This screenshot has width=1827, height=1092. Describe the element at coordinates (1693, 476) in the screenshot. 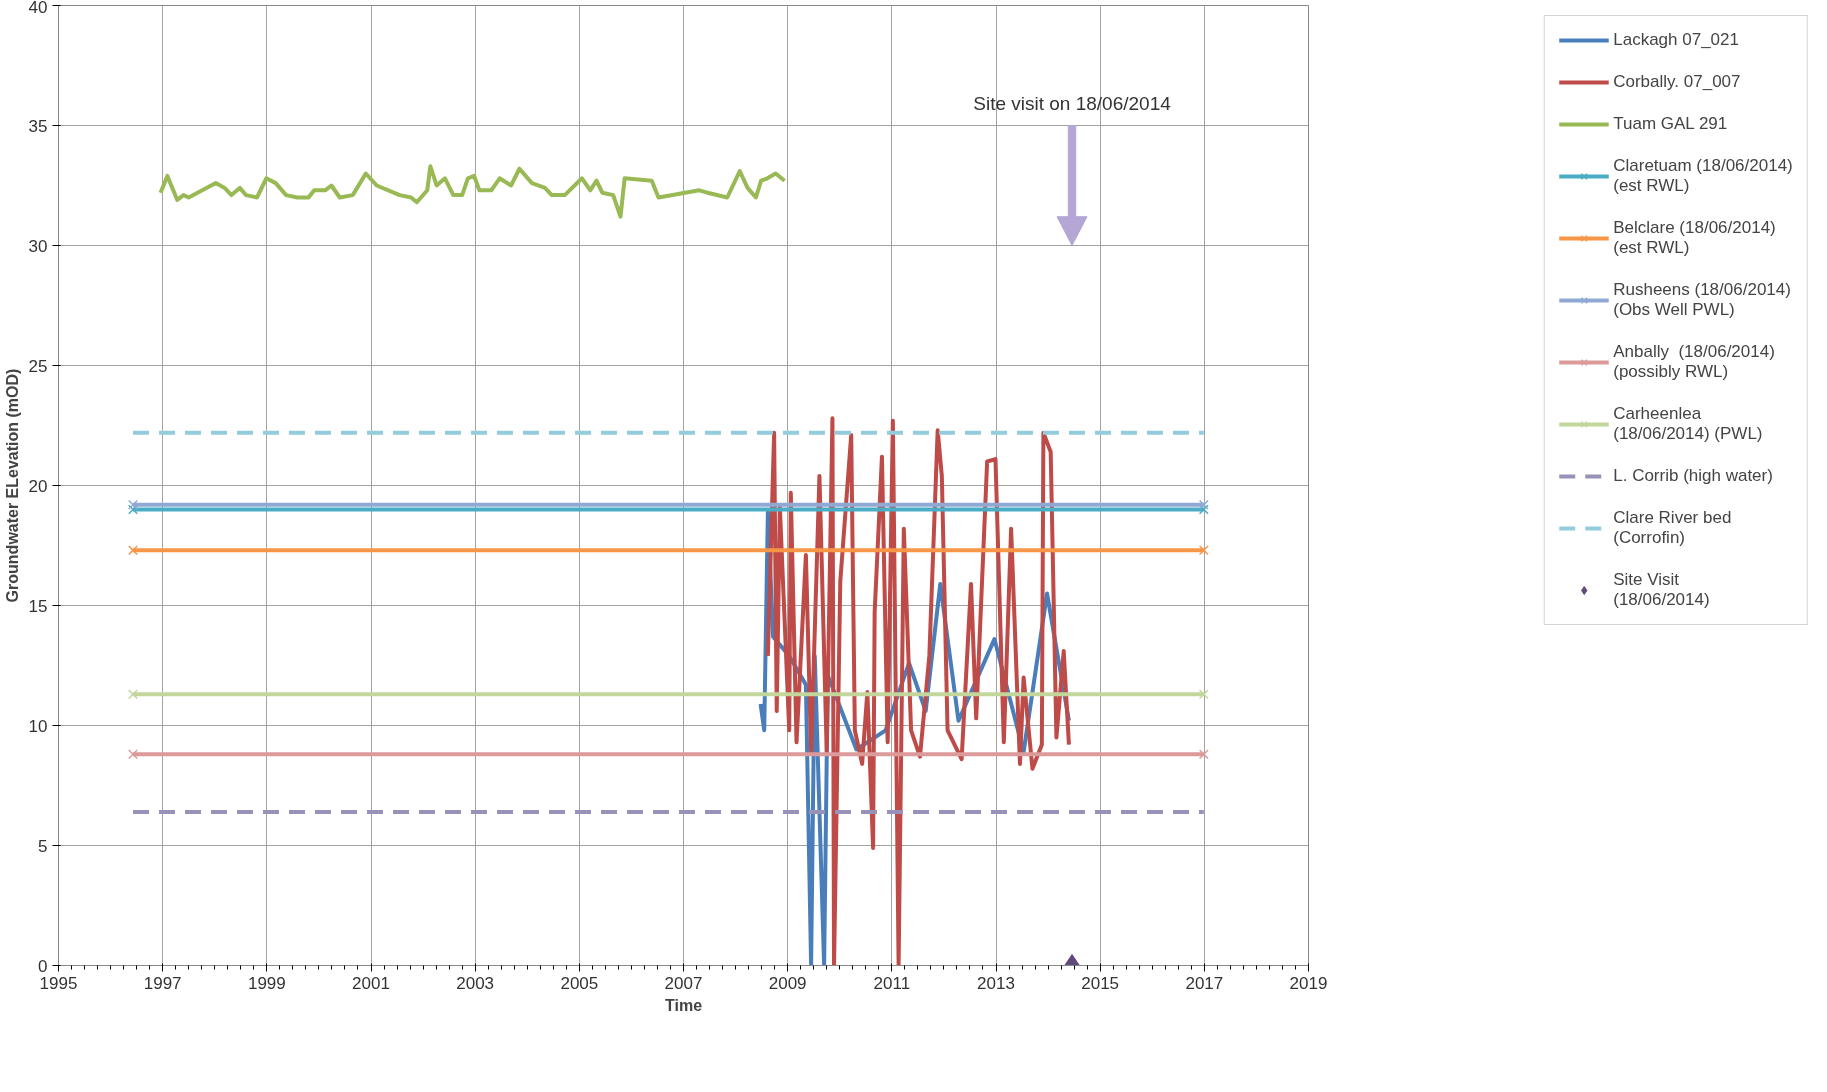

I see `legend-label: L. Corrib (high water)` at that location.